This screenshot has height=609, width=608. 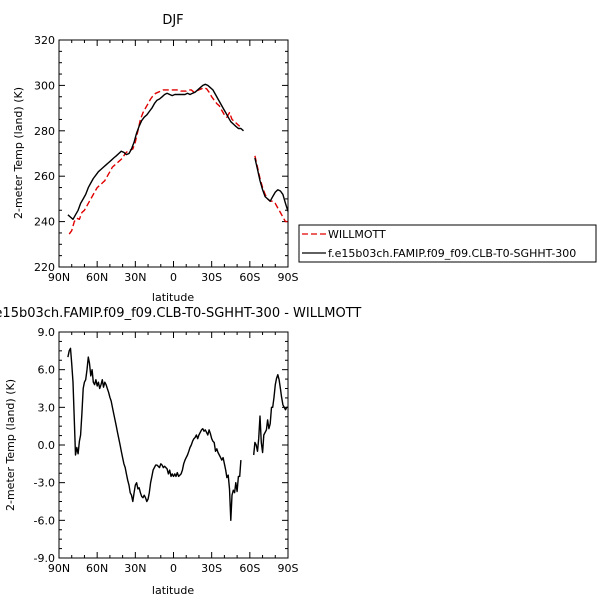 What do you see at coordinates (47, 332) in the screenshot?
I see `bottom-y-tick-label: 9.0` at bounding box center [47, 332].